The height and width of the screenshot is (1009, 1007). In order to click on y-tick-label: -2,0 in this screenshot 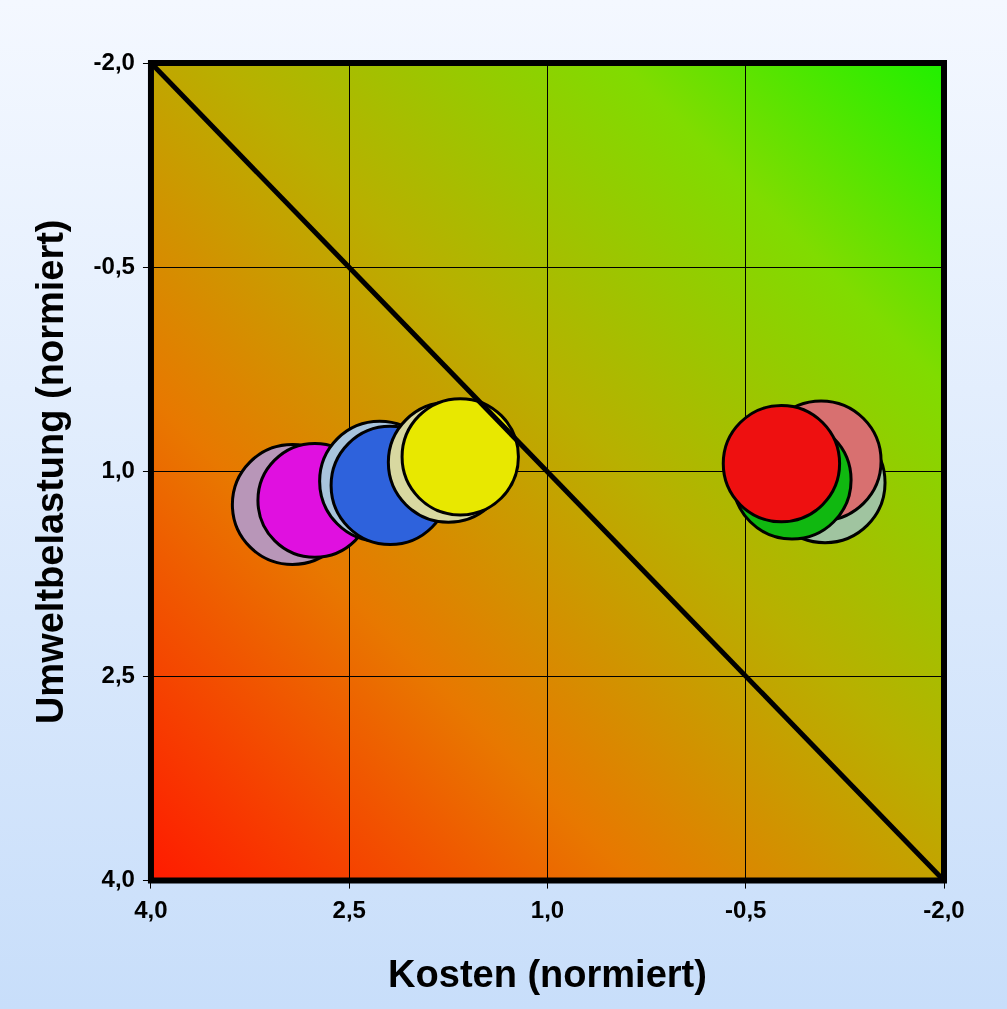, I will do `click(114, 61)`.